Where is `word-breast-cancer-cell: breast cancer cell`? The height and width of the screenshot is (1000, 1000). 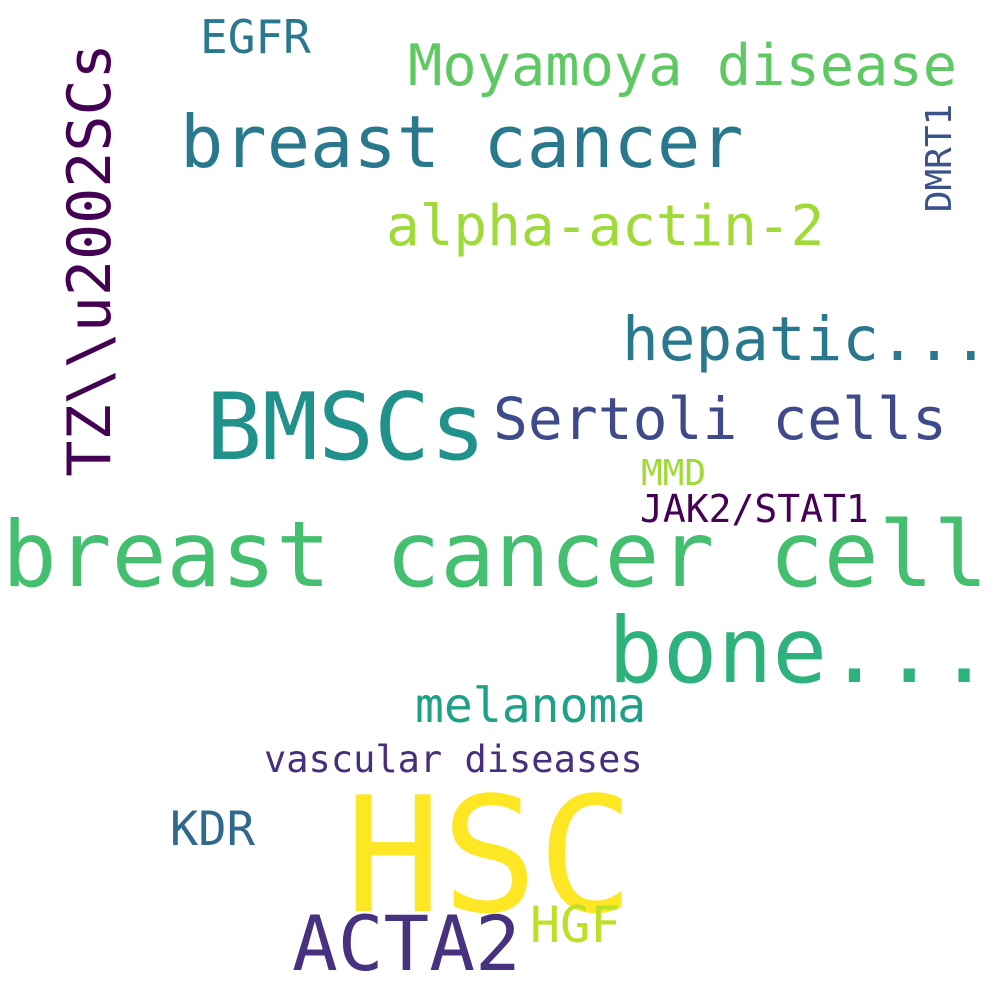 word-breast-cancer-cell: breast cancer cell is located at coordinates (495, 555).